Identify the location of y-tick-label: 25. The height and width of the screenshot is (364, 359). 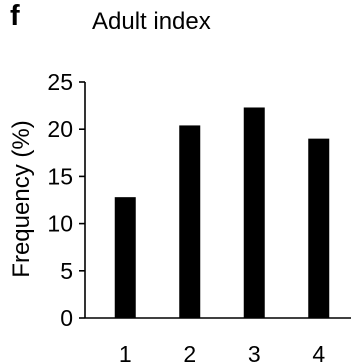
(60, 82).